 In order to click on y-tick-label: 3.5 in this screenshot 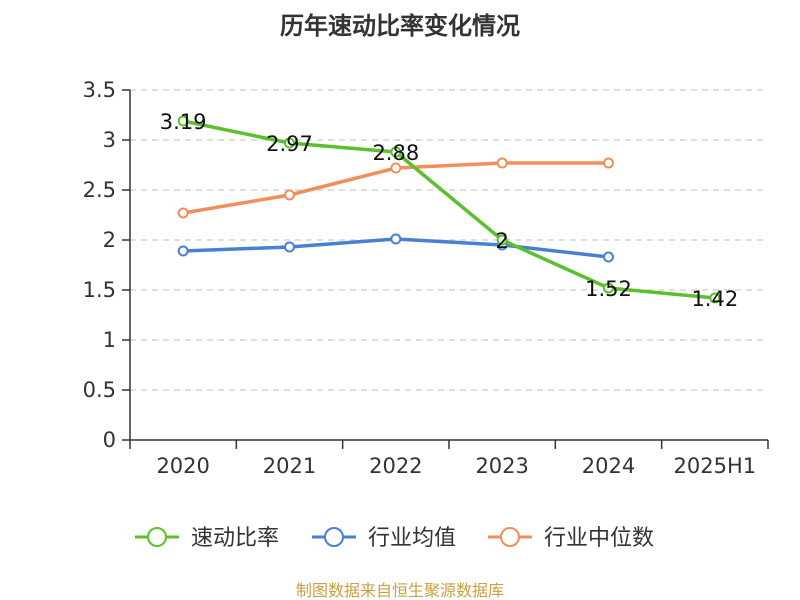, I will do `click(99, 90)`.